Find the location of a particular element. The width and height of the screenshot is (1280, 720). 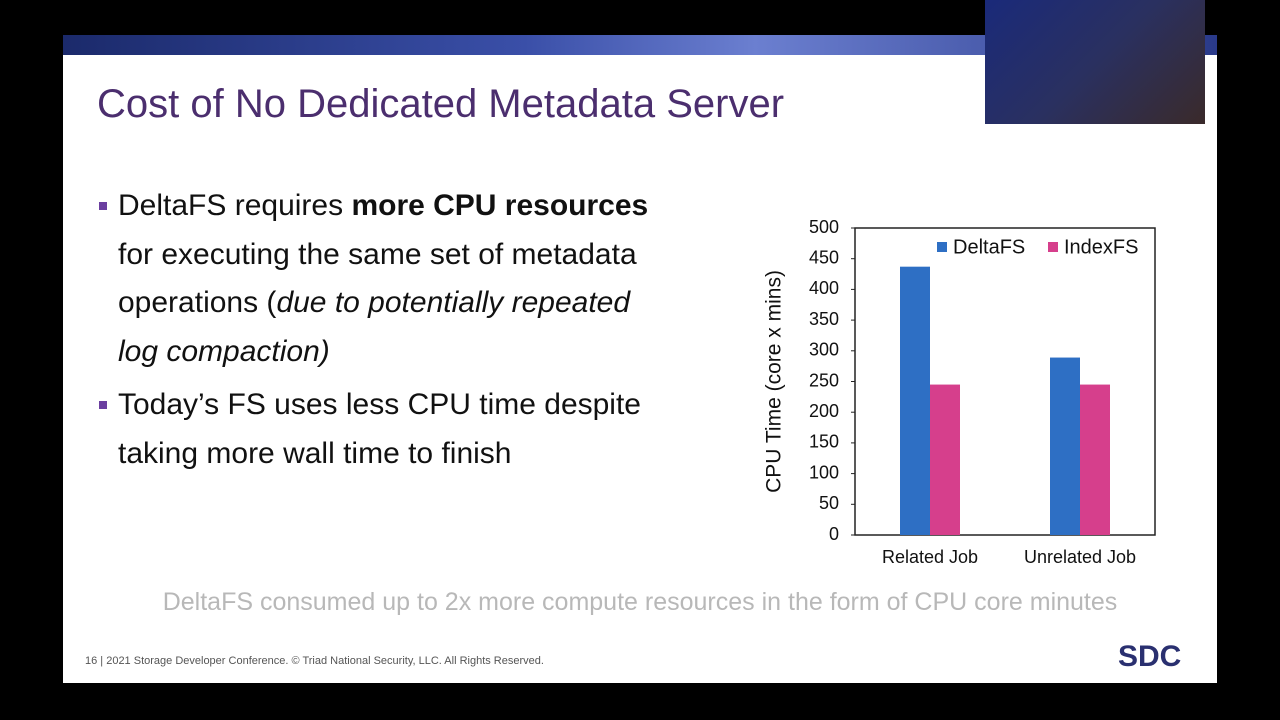

y-tick-label: 100 is located at coordinates (824, 472).